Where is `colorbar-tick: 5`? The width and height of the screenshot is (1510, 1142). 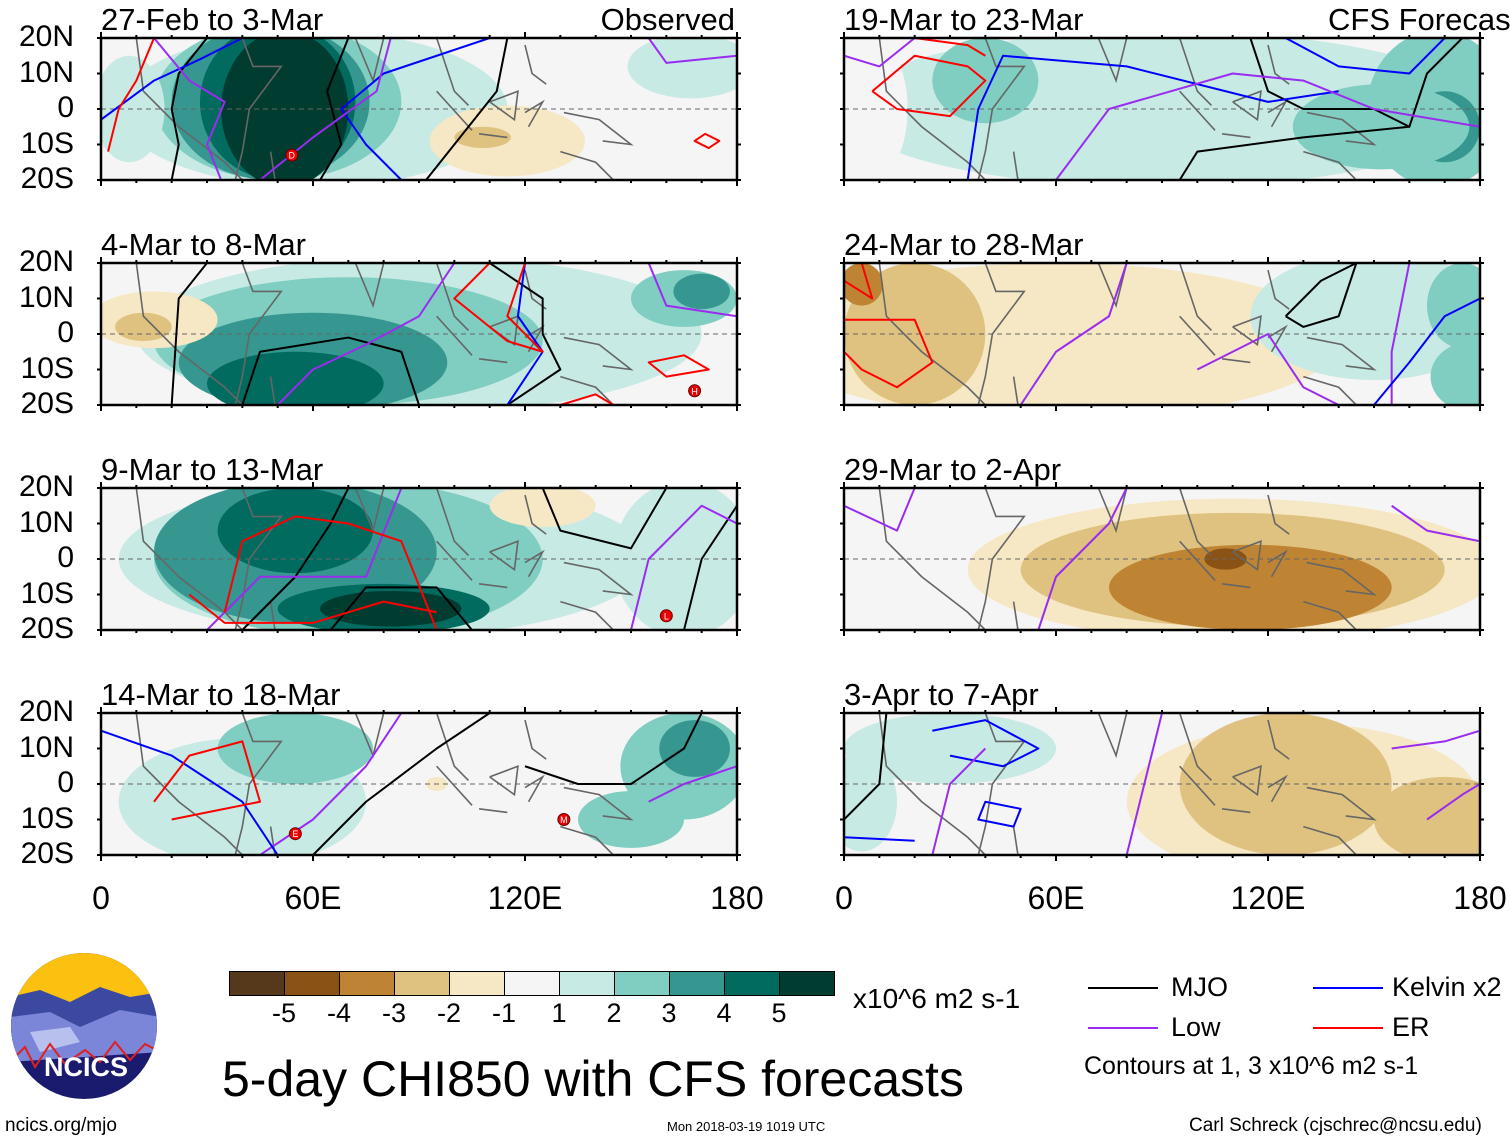 colorbar-tick: 5 is located at coordinates (779, 1013).